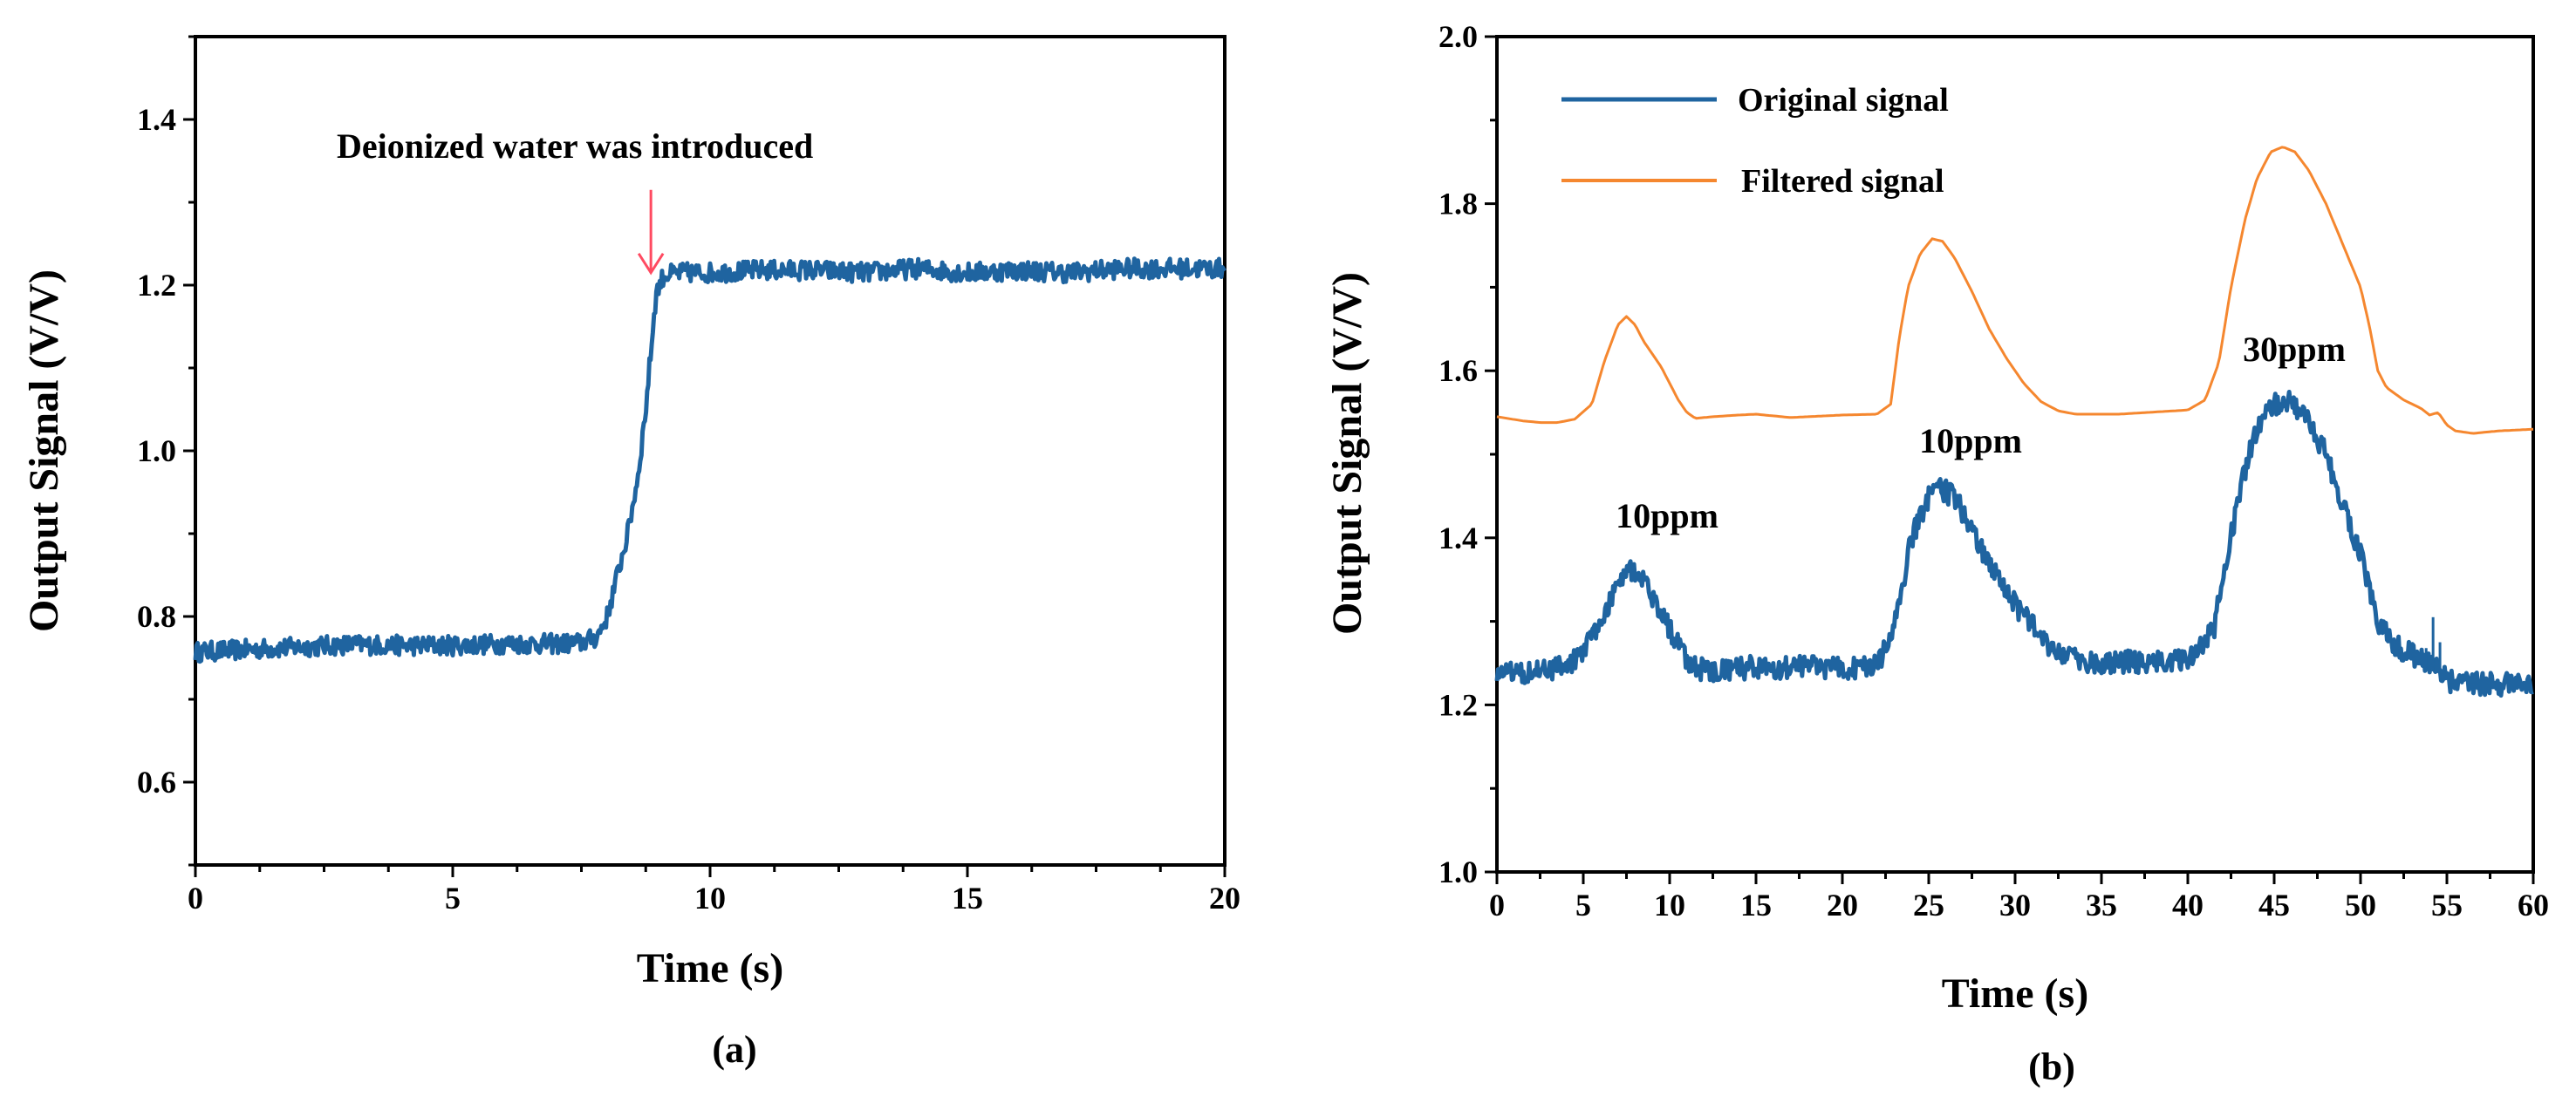 Image resolution: width=2576 pixels, height=1110 pixels. Describe the element at coordinates (1458, 538) in the screenshot. I see `y-tick-label-b: 1.4` at that location.